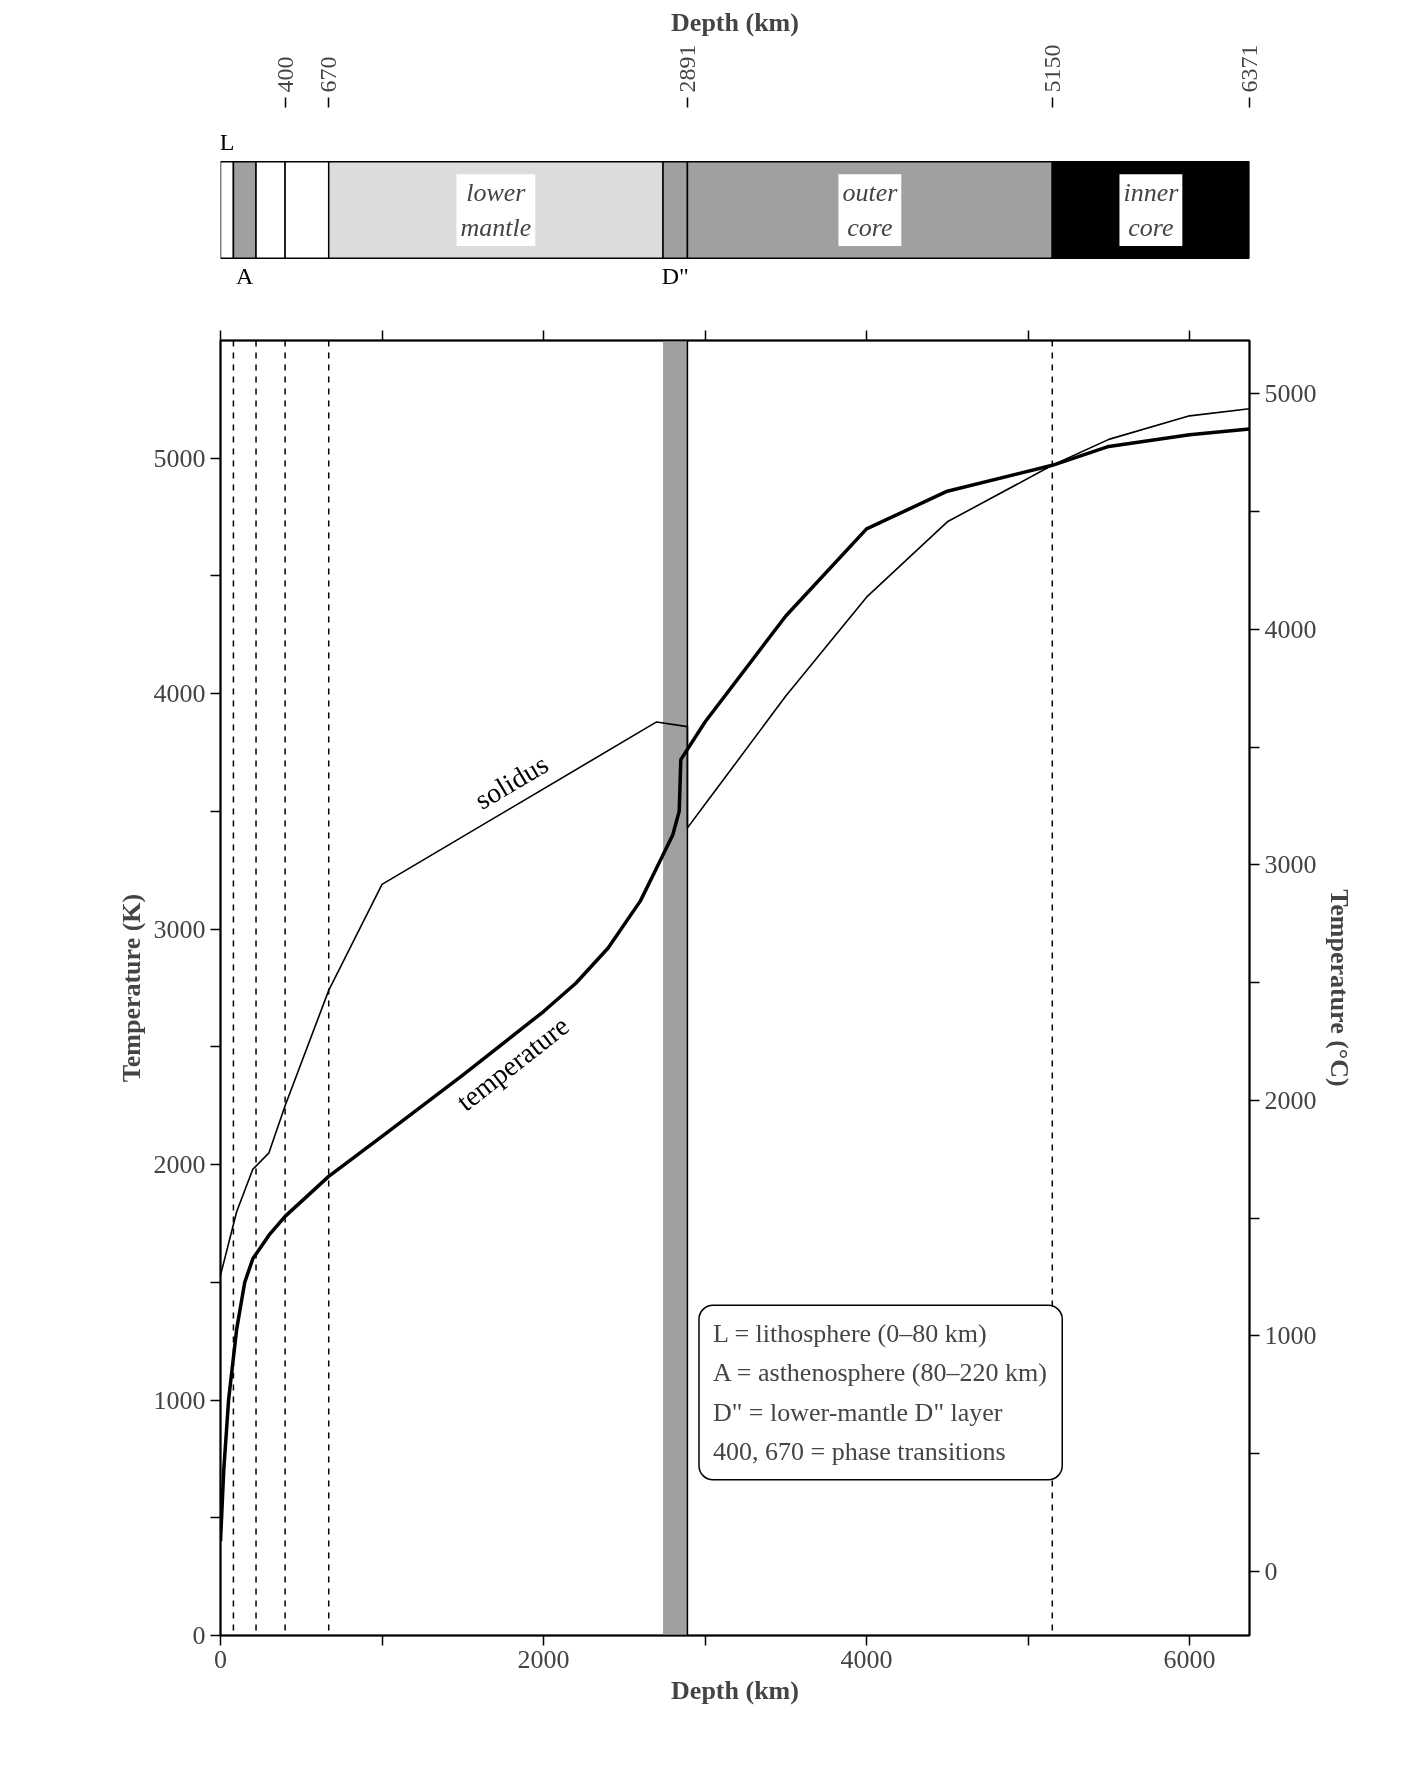 This screenshot has height=1791, width=1426. I want to click on y2-tick-label: 1000, so click(1290, 1336).